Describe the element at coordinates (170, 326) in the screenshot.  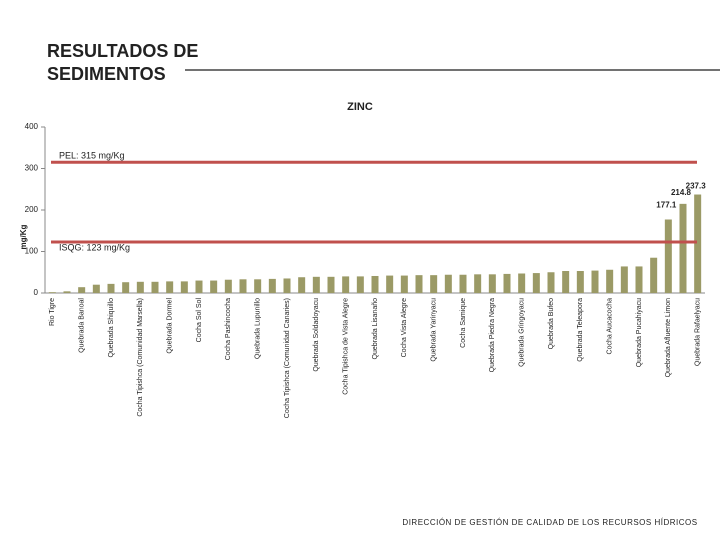
I see `x-tick-label: Quebrada Dormel` at that location.